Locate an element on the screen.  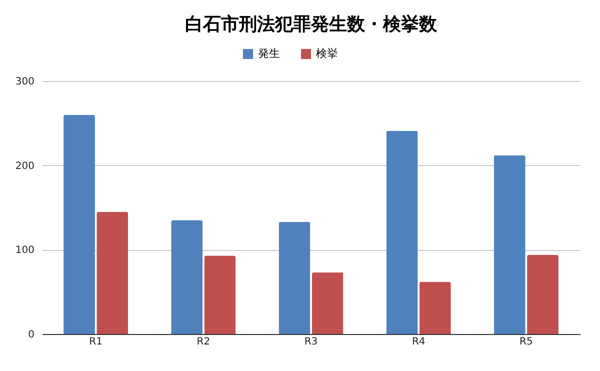
x-tick-label: R5 is located at coordinates (526, 342).